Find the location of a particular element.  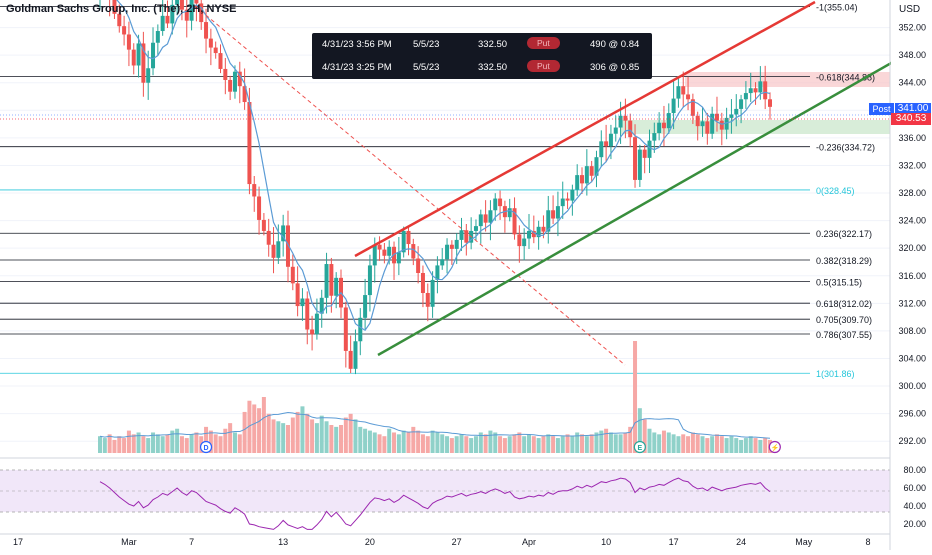

time-tick: Mar is located at coordinates (129, 542).